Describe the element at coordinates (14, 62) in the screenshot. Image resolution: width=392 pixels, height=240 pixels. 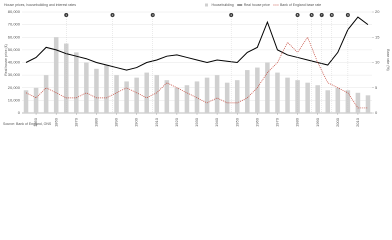
I see `y-tick-label: 40,000` at that location.